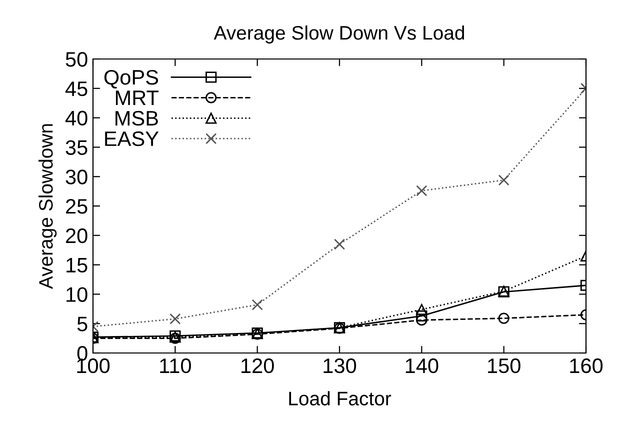 This screenshot has width=619, height=428. Describe the element at coordinates (586, 366) in the screenshot. I see `x-tick-label: 160` at that location.